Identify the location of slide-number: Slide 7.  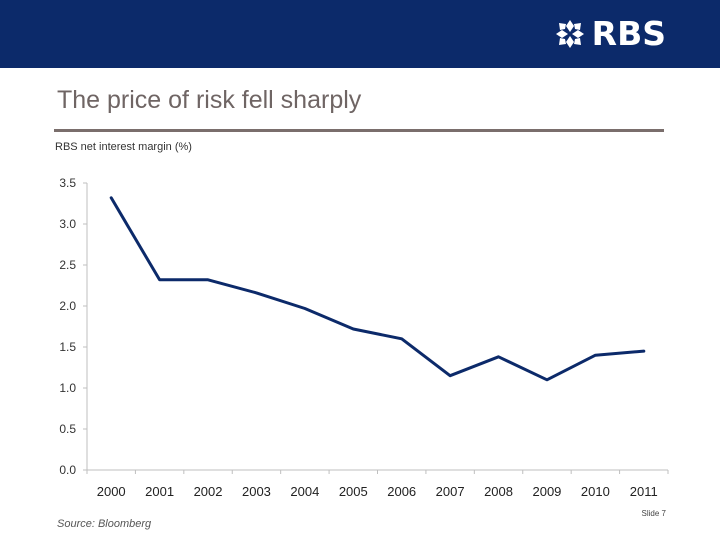
(654, 513).